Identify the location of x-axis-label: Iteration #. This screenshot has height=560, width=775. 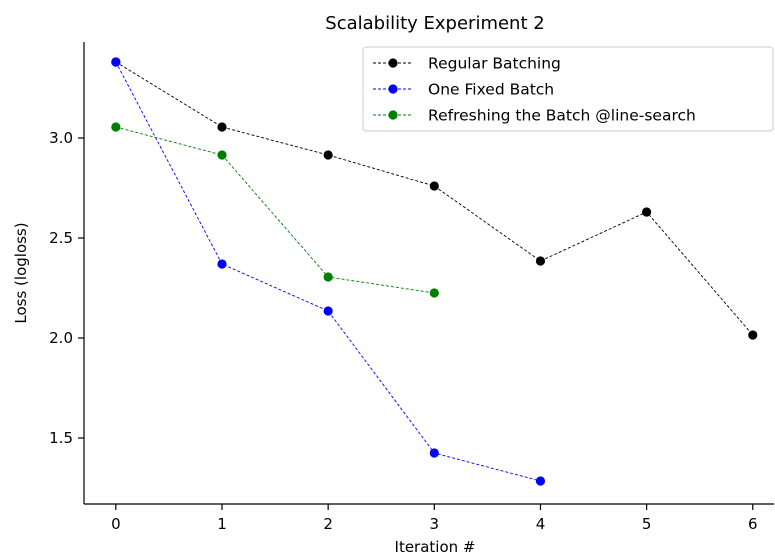
(435, 547).